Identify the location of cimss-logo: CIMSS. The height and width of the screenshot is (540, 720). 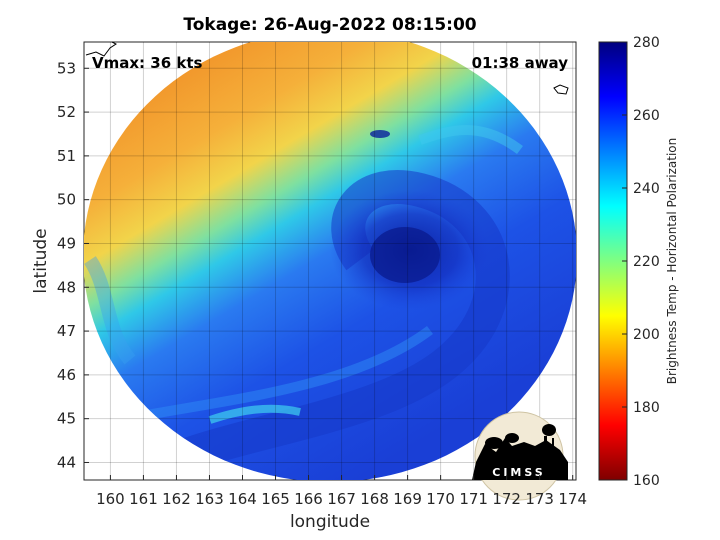
(520, 456).